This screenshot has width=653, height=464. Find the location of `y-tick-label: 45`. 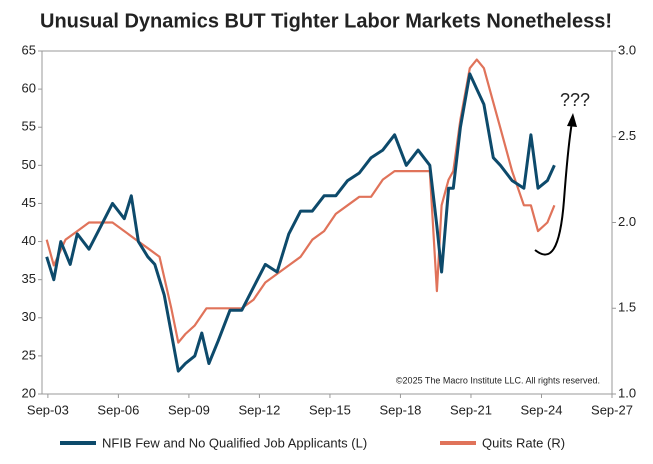

y-tick-label: 45 is located at coordinates (29, 202).